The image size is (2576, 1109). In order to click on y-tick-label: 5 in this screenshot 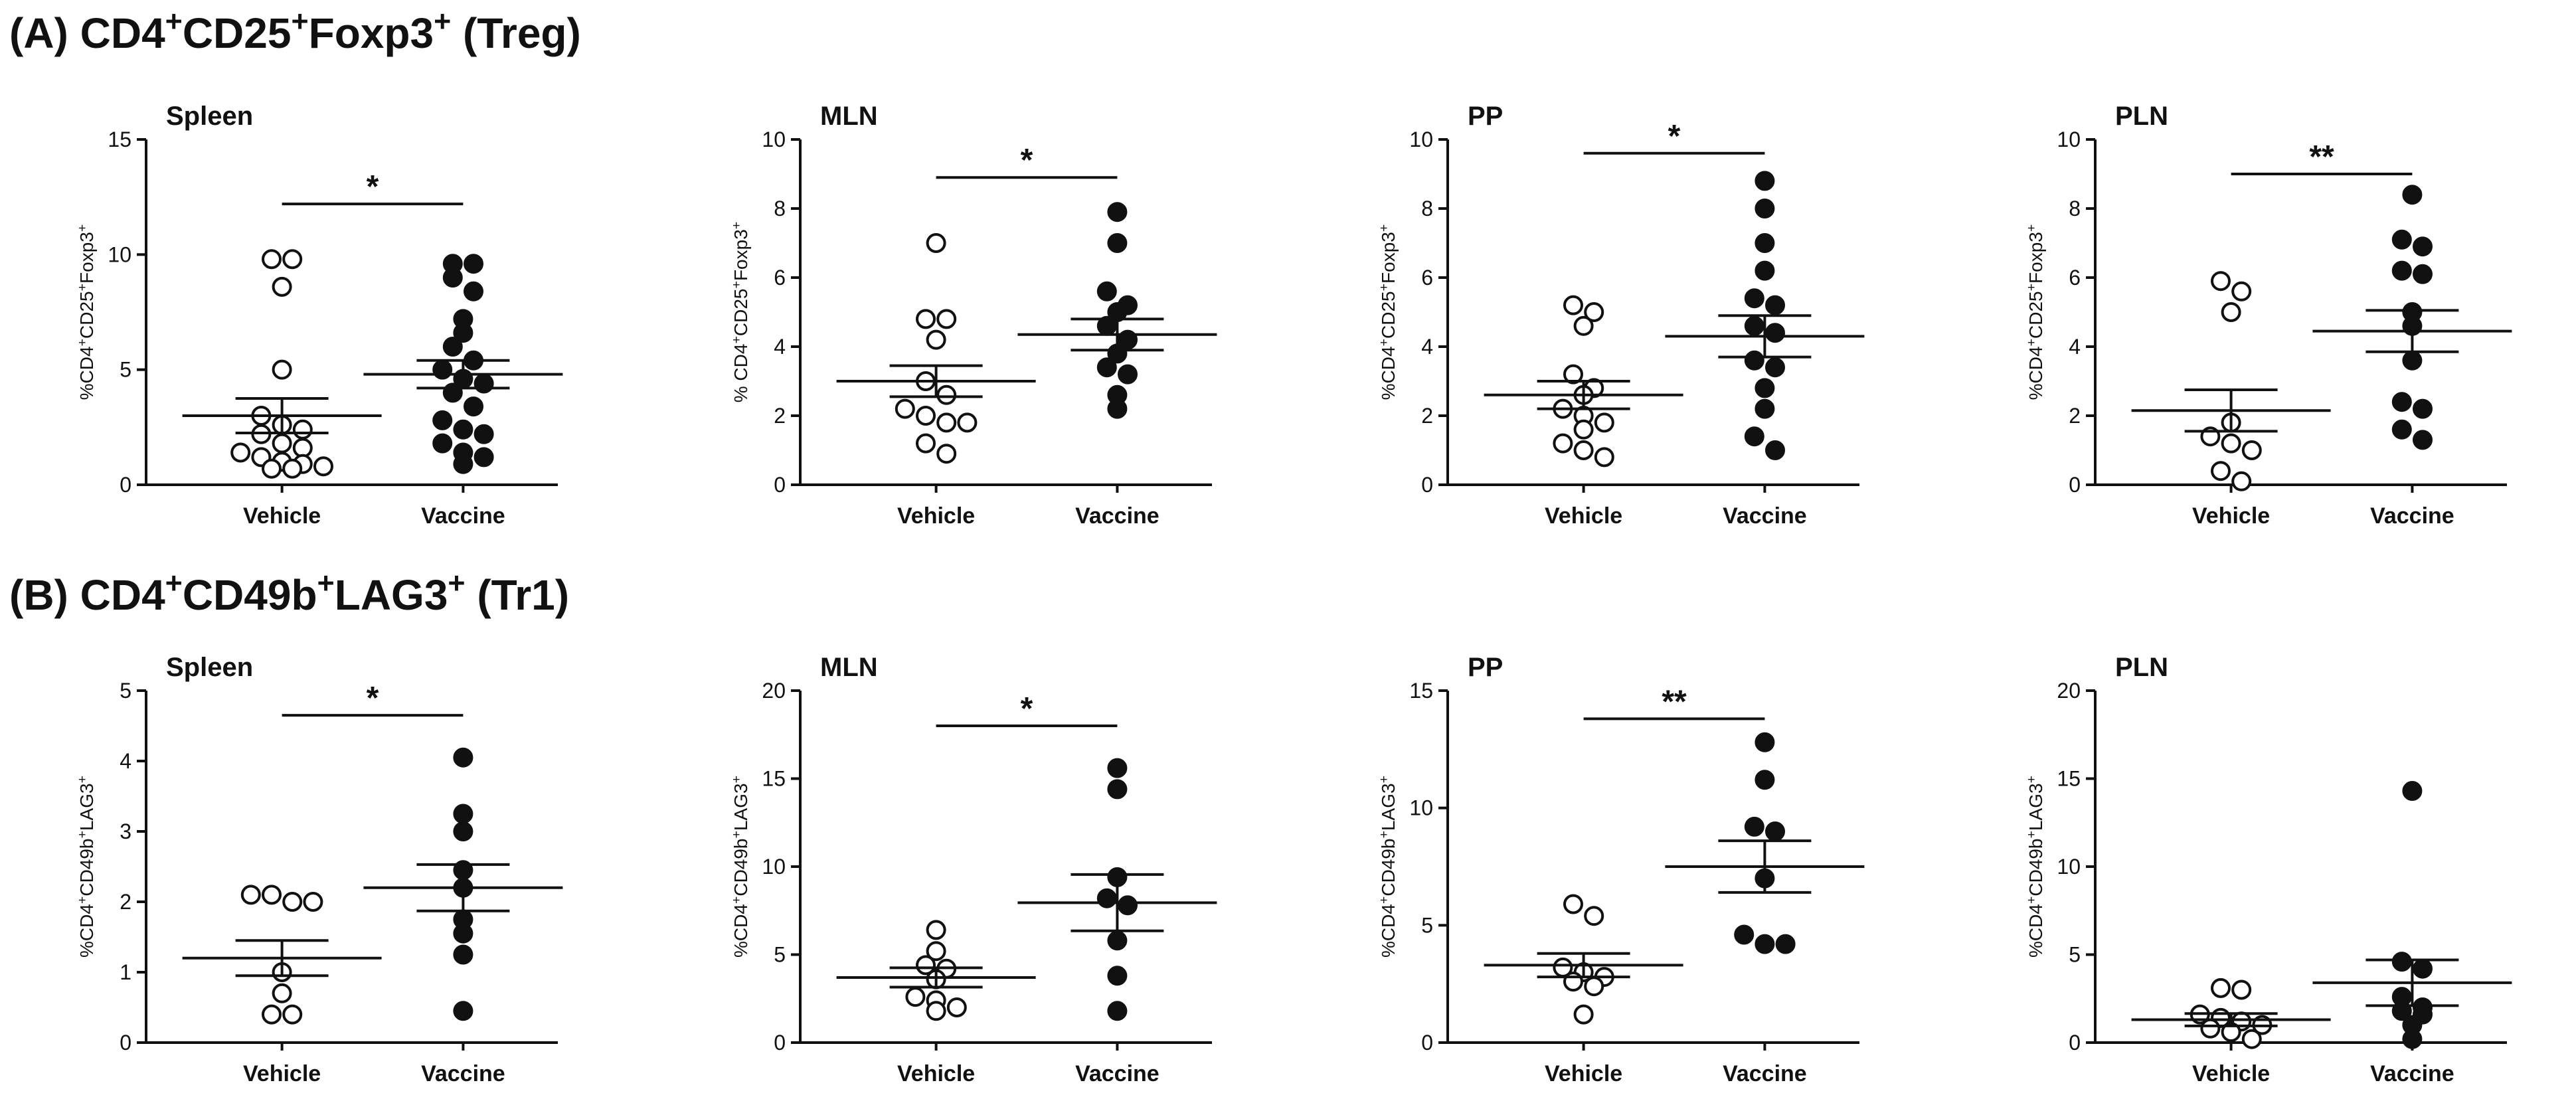, I will do `click(125, 691)`.